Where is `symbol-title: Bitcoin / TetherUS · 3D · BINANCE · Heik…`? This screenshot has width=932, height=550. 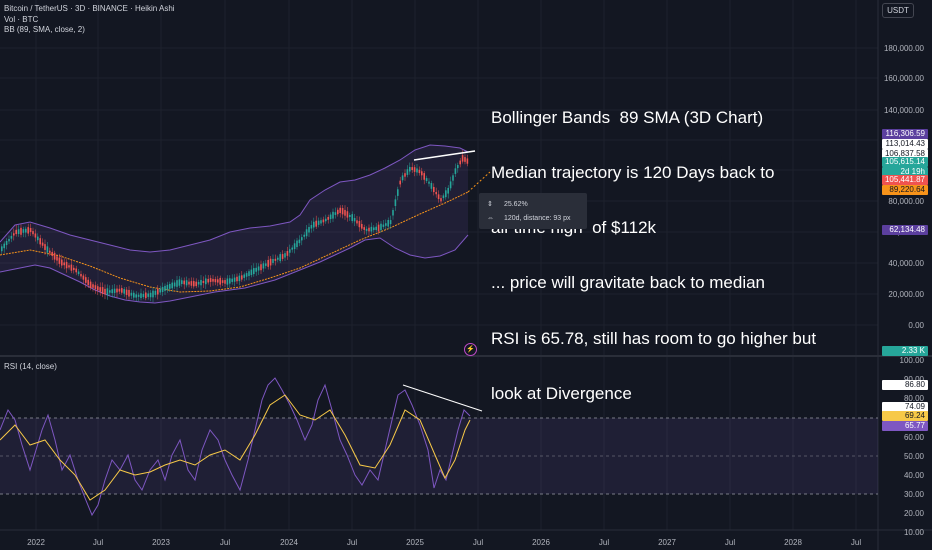
symbol-title: Bitcoin / TetherUS · 3D · BINANCE · Heik… is located at coordinates (89, 8).